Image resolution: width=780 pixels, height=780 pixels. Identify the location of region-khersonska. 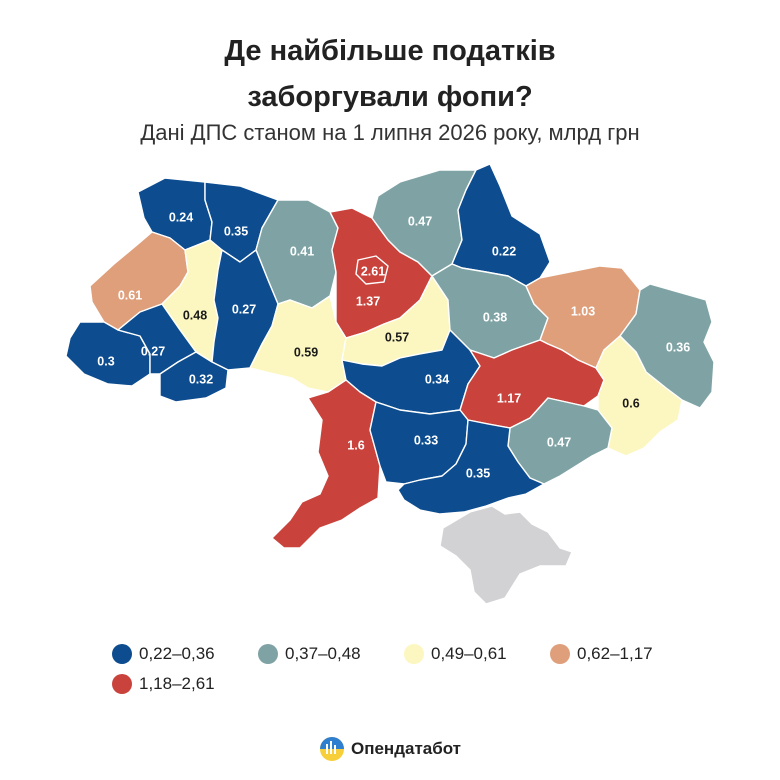
(471, 467).